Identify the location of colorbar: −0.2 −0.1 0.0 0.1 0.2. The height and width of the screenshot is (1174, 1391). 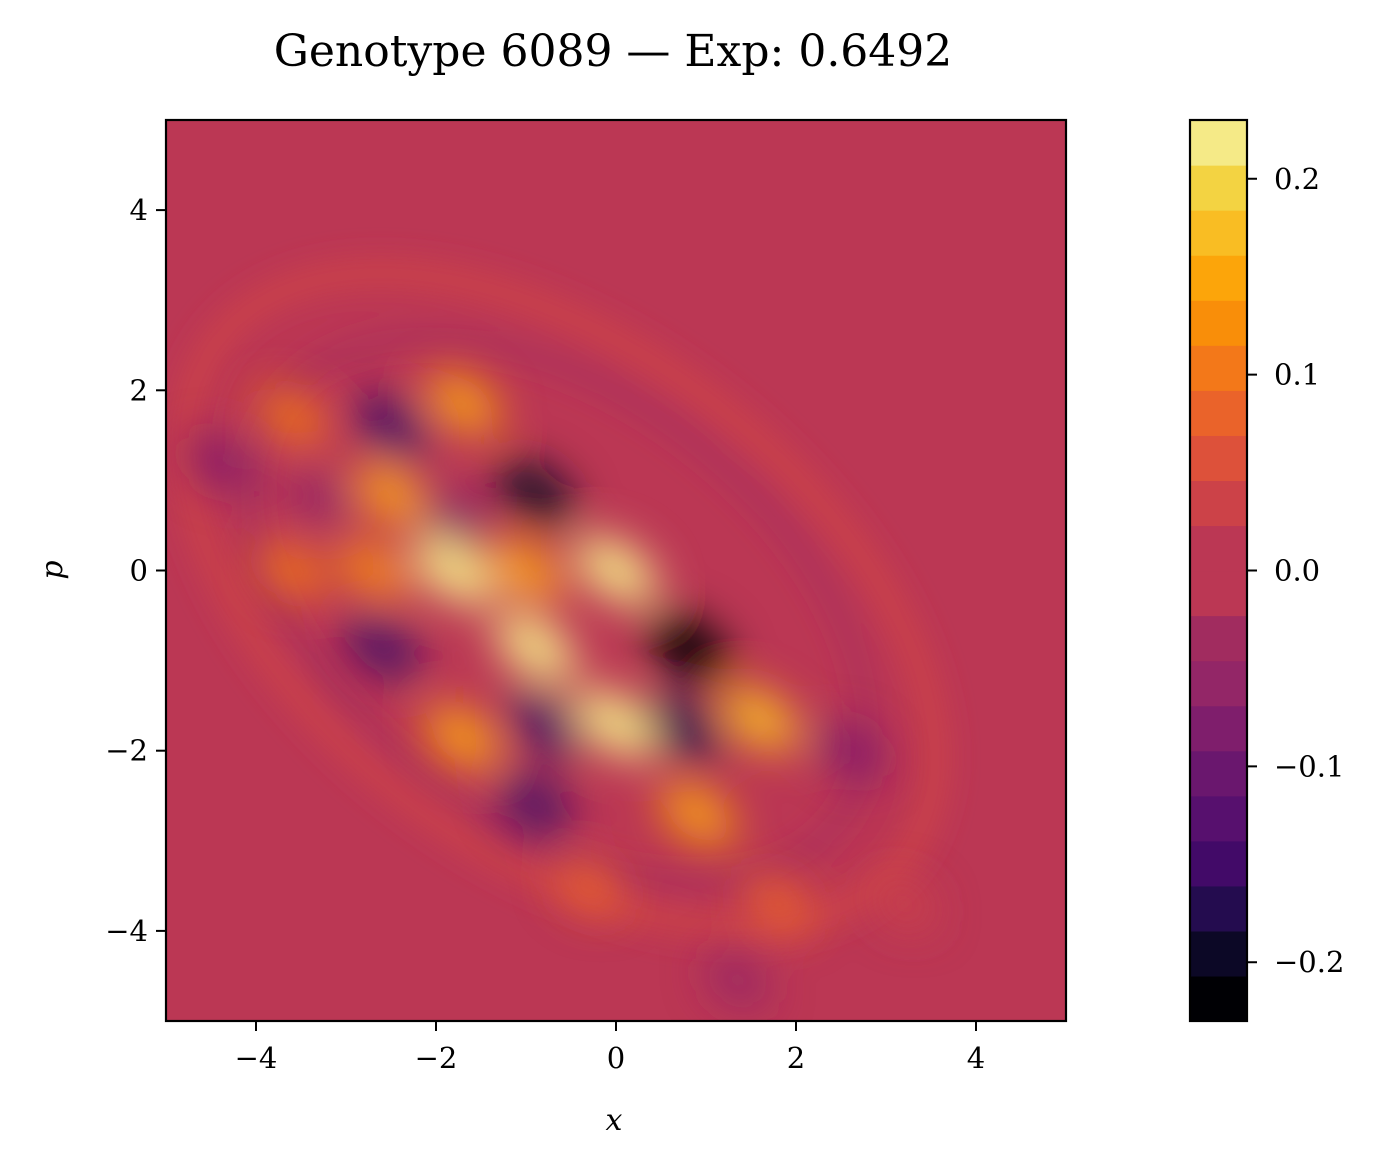
(1266, 570).